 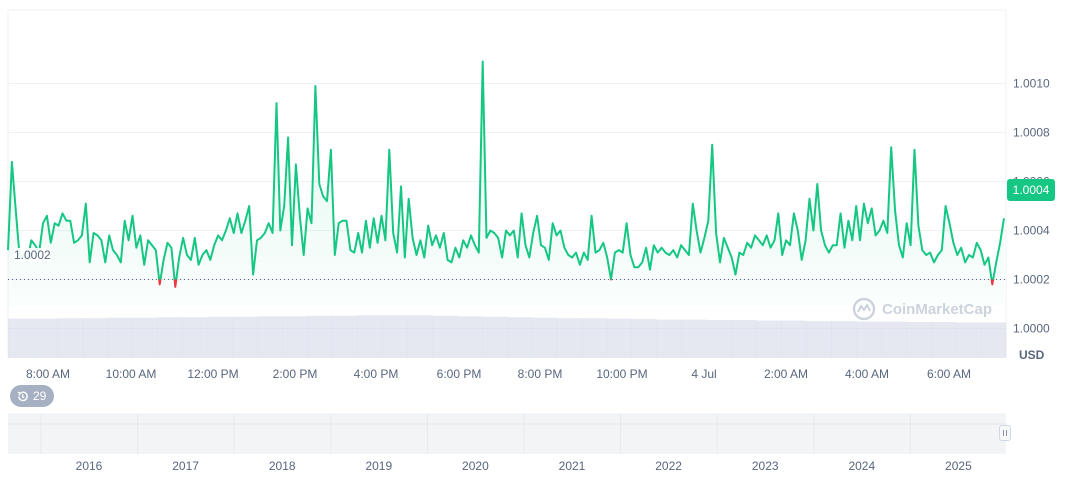 What do you see at coordinates (185, 466) in the screenshot?
I see `navigator-year-label: 2017` at bounding box center [185, 466].